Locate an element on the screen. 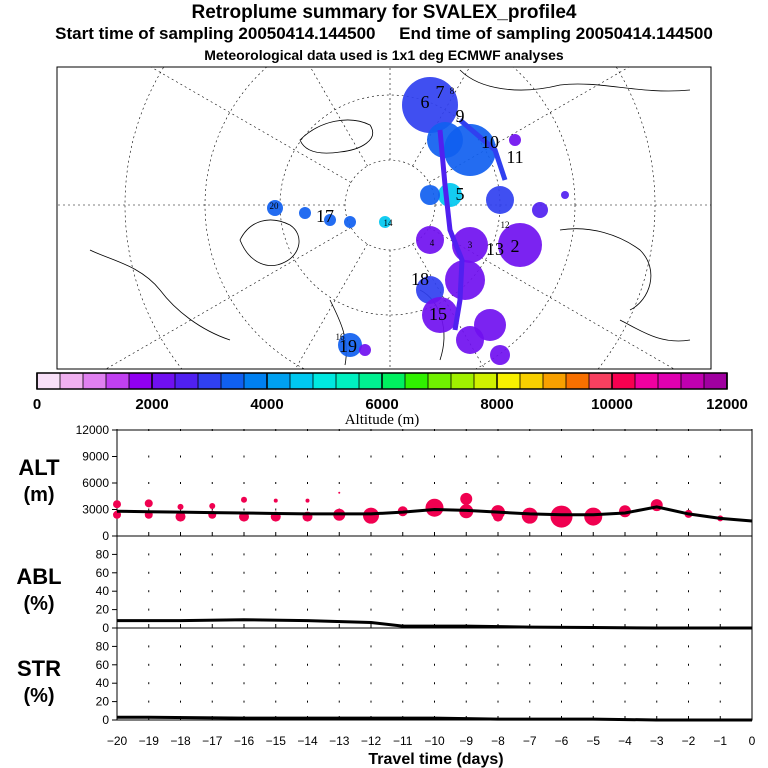 Image resolution: width=768 pixels, height=768 pixels. colorbar-tick-label: 8000 is located at coordinates (496, 404).